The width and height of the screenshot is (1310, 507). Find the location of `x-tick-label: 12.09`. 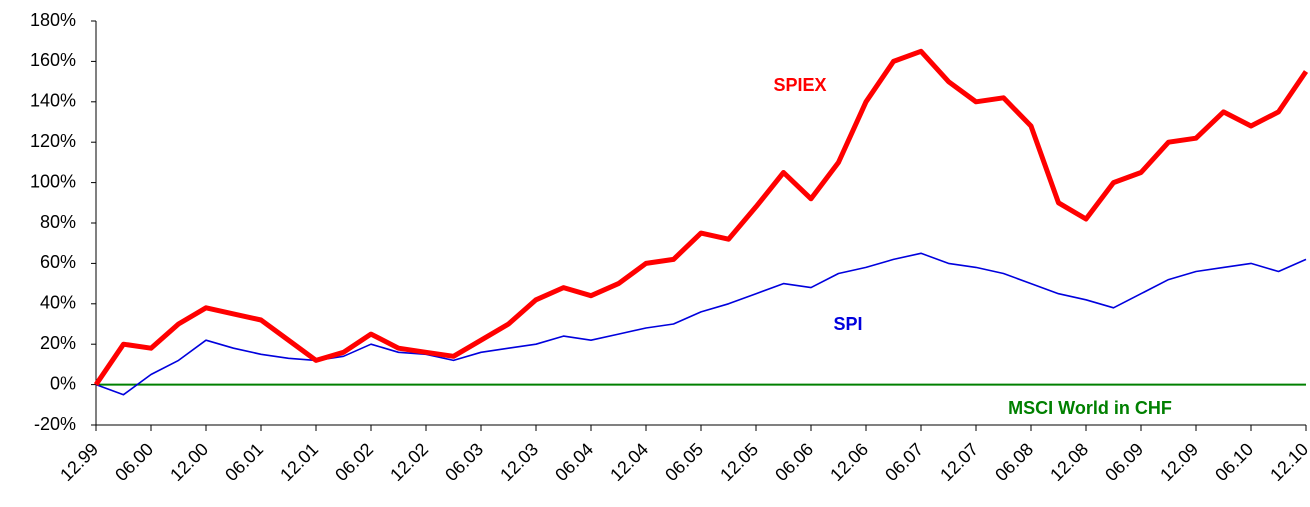

x-tick-label: 12.09 is located at coordinates (1179, 462).